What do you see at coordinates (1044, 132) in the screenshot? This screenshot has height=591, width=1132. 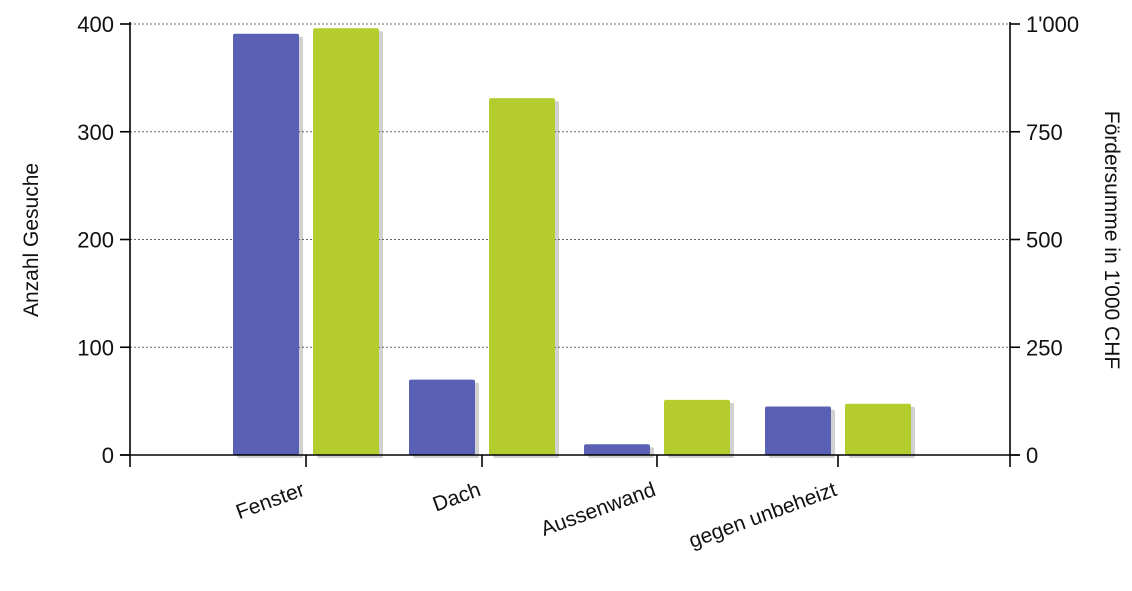 I see `y-tick-label-right: 750` at bounding box center [1044, 132].